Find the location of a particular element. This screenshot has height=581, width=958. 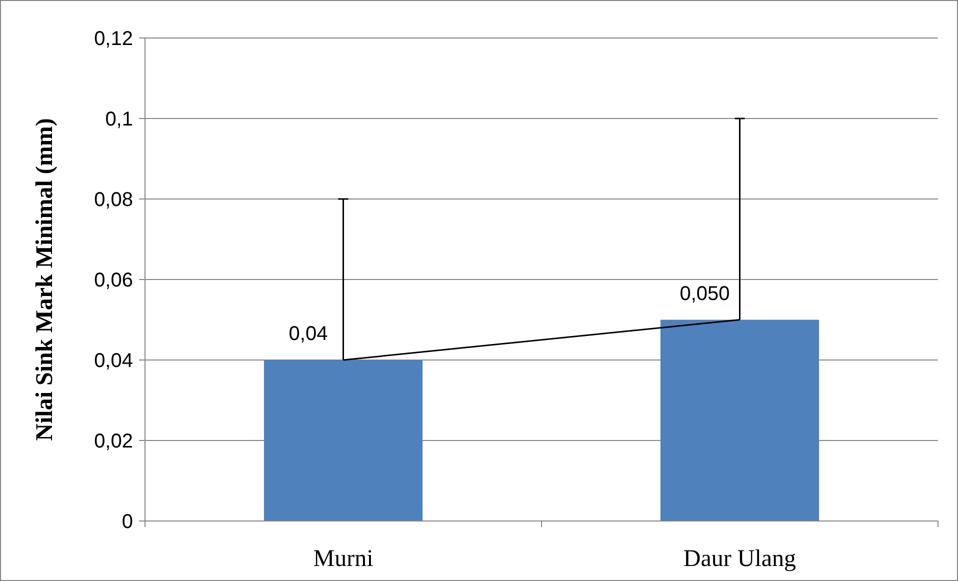

x-tick-label: Daur Ulang is located at coordinates (739, 559).